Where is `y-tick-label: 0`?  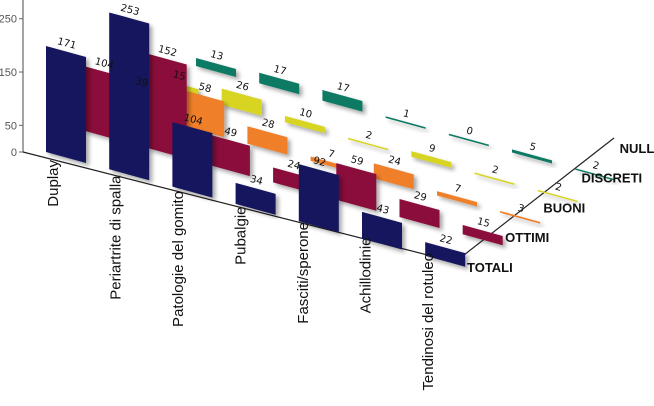
y-tick-label: 0 is located at coordinates (14, 153).